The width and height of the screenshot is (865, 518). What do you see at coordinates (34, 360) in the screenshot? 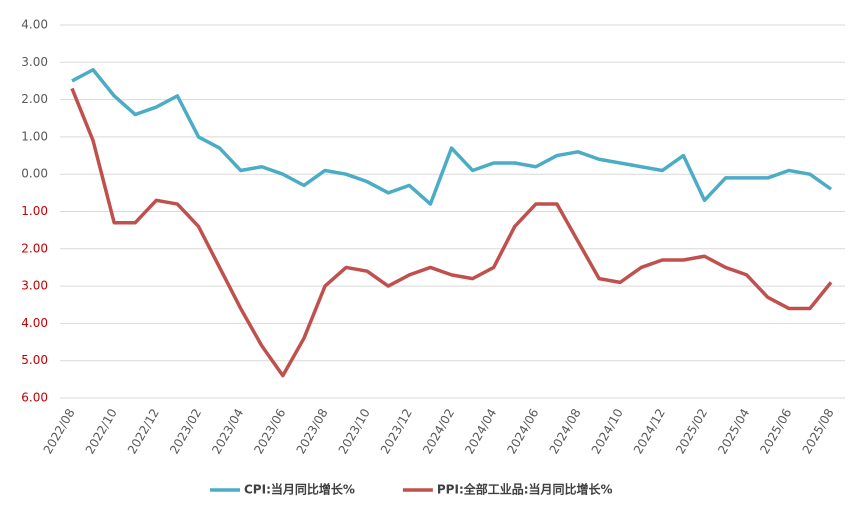
I see `y-tick-label: 5.00` at bounding box center [34, 360].